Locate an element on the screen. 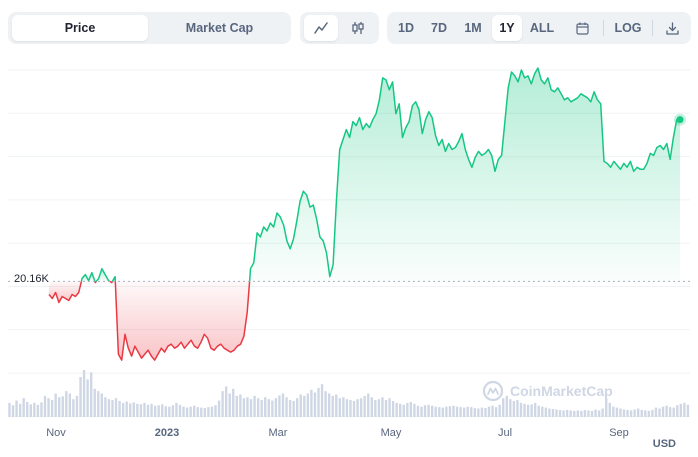  candlestick-button is located at coordinates (358, 28).